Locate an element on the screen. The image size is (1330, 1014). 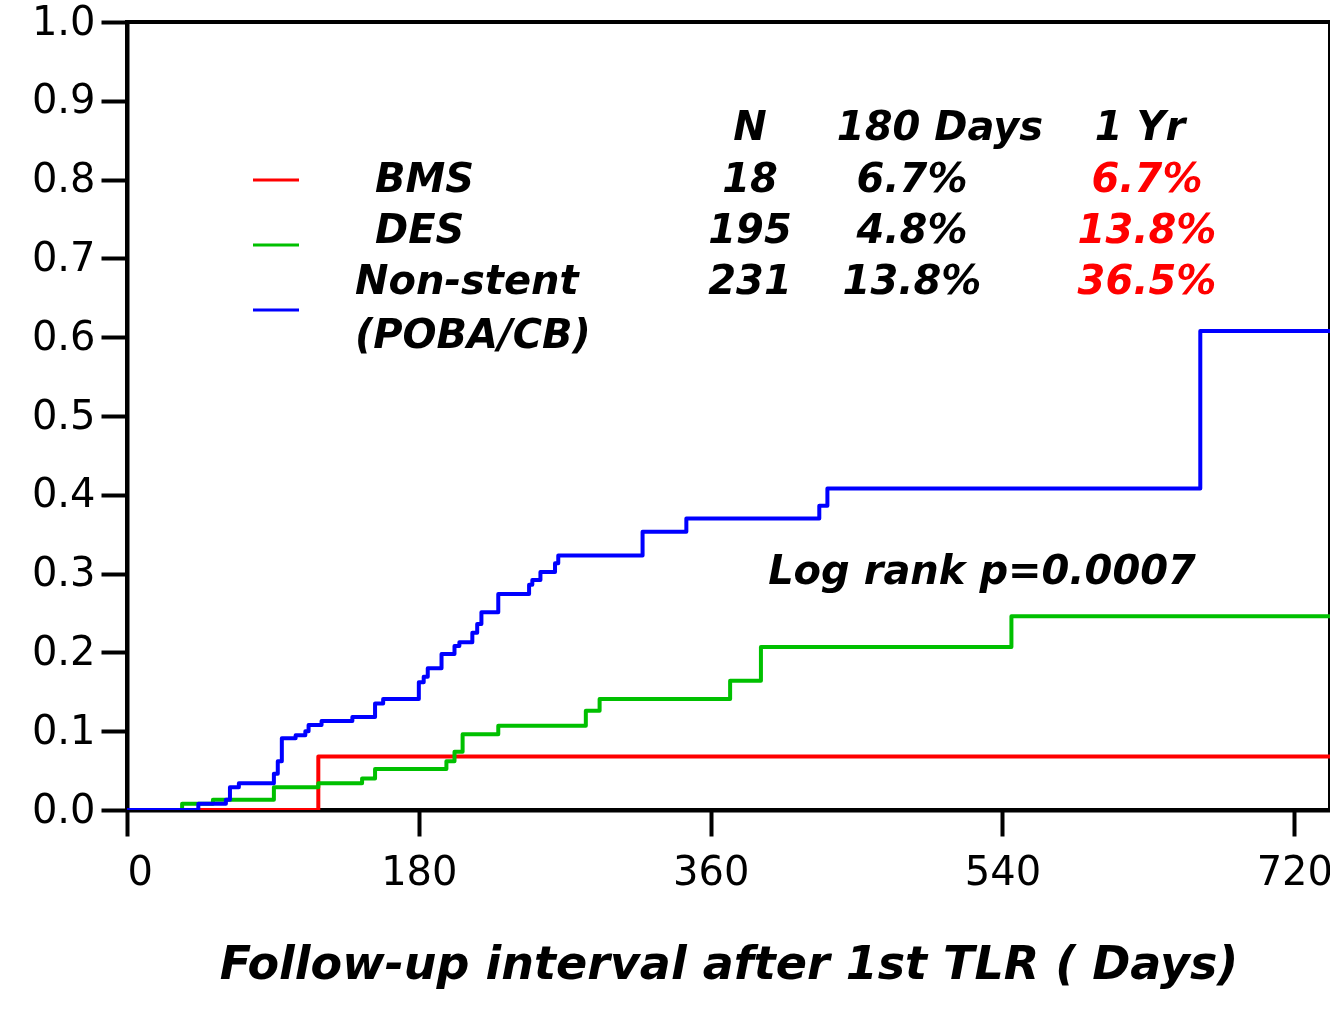
y-tick-label: 0.8 is located at coordinates (63, 178).